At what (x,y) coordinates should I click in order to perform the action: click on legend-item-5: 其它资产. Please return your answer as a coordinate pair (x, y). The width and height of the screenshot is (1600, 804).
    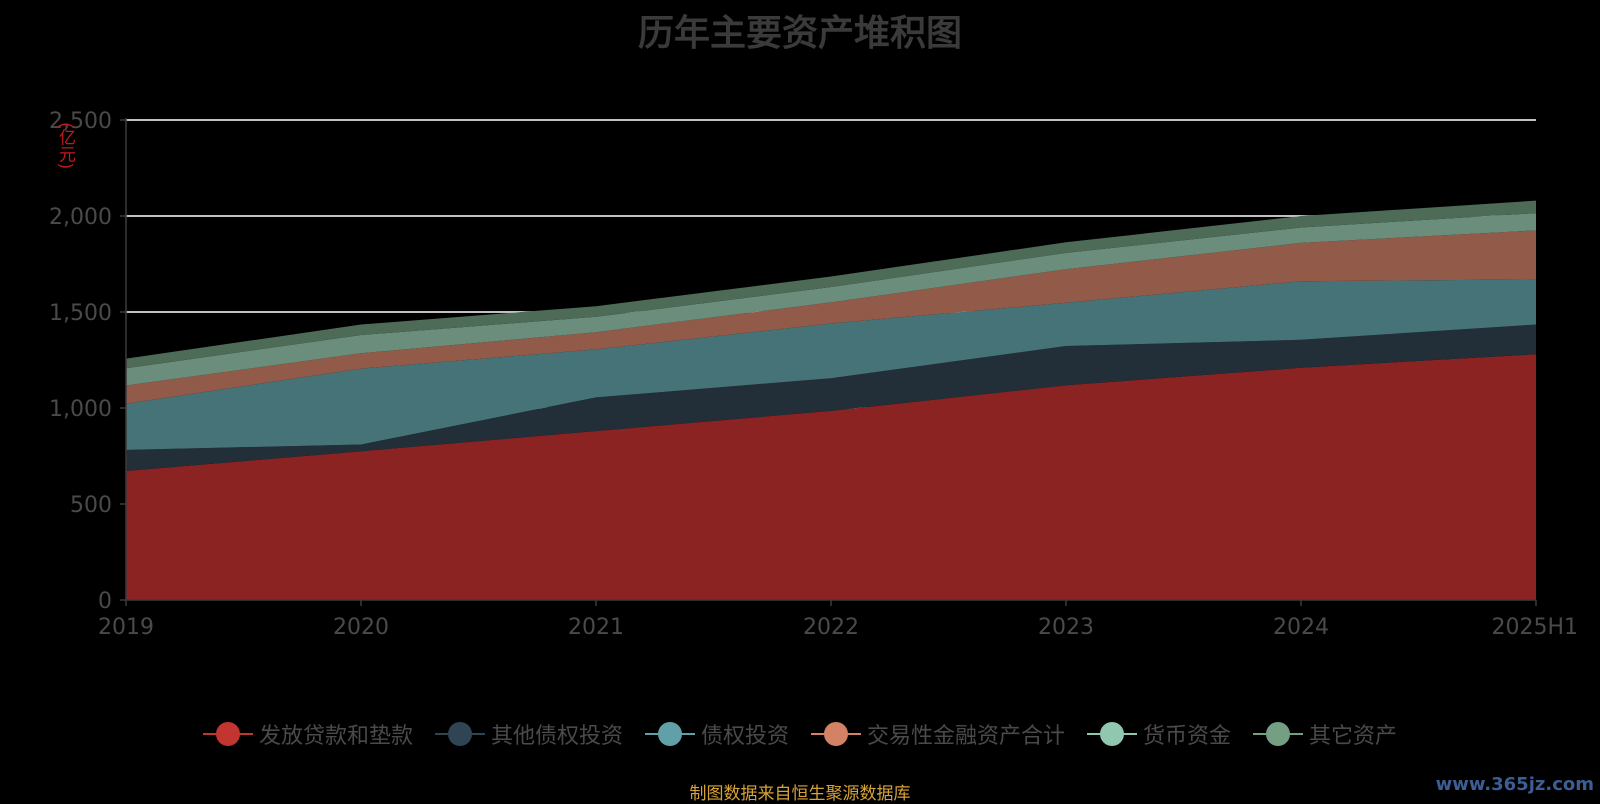
    Looking at the image, I should click on (1325, 734).